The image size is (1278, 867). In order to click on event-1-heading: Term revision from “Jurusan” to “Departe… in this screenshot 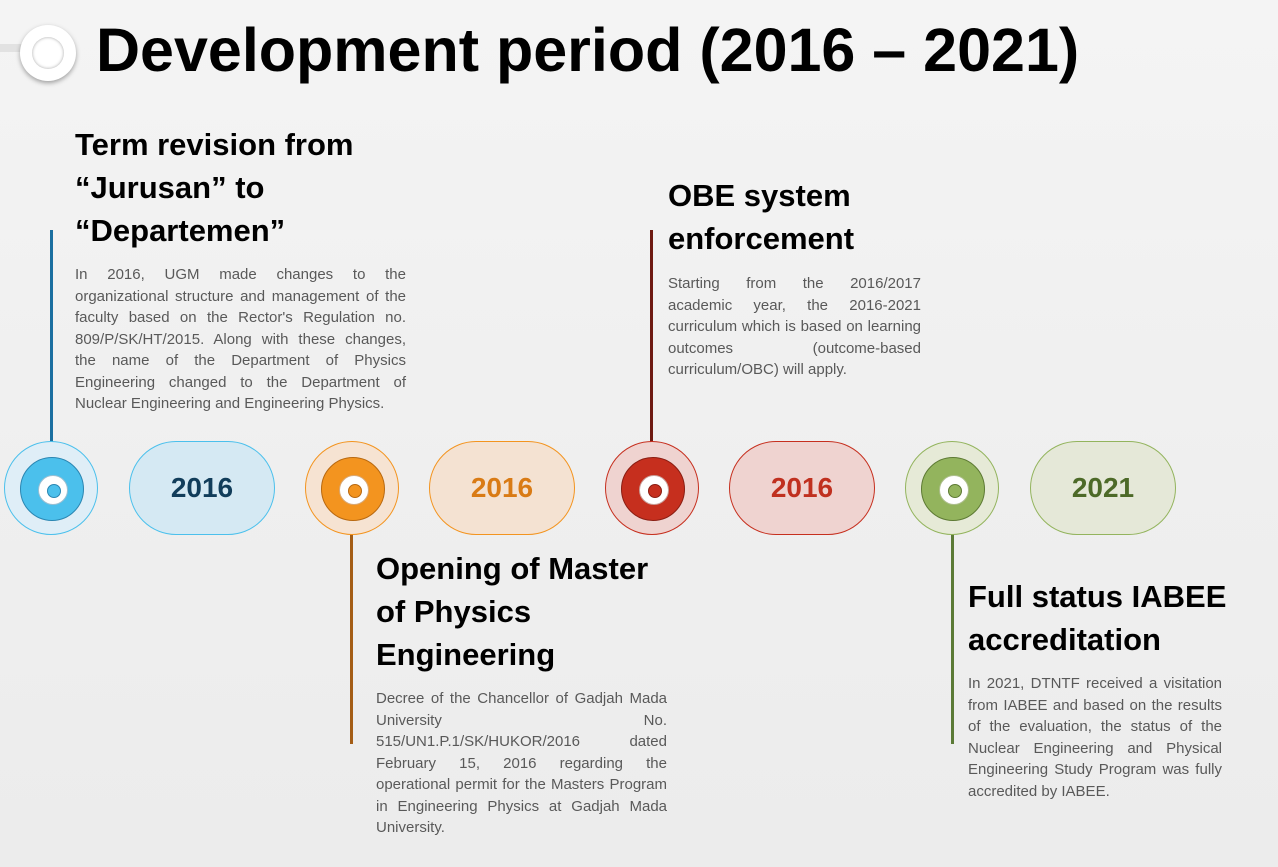, I will do `click(255, 187)`.